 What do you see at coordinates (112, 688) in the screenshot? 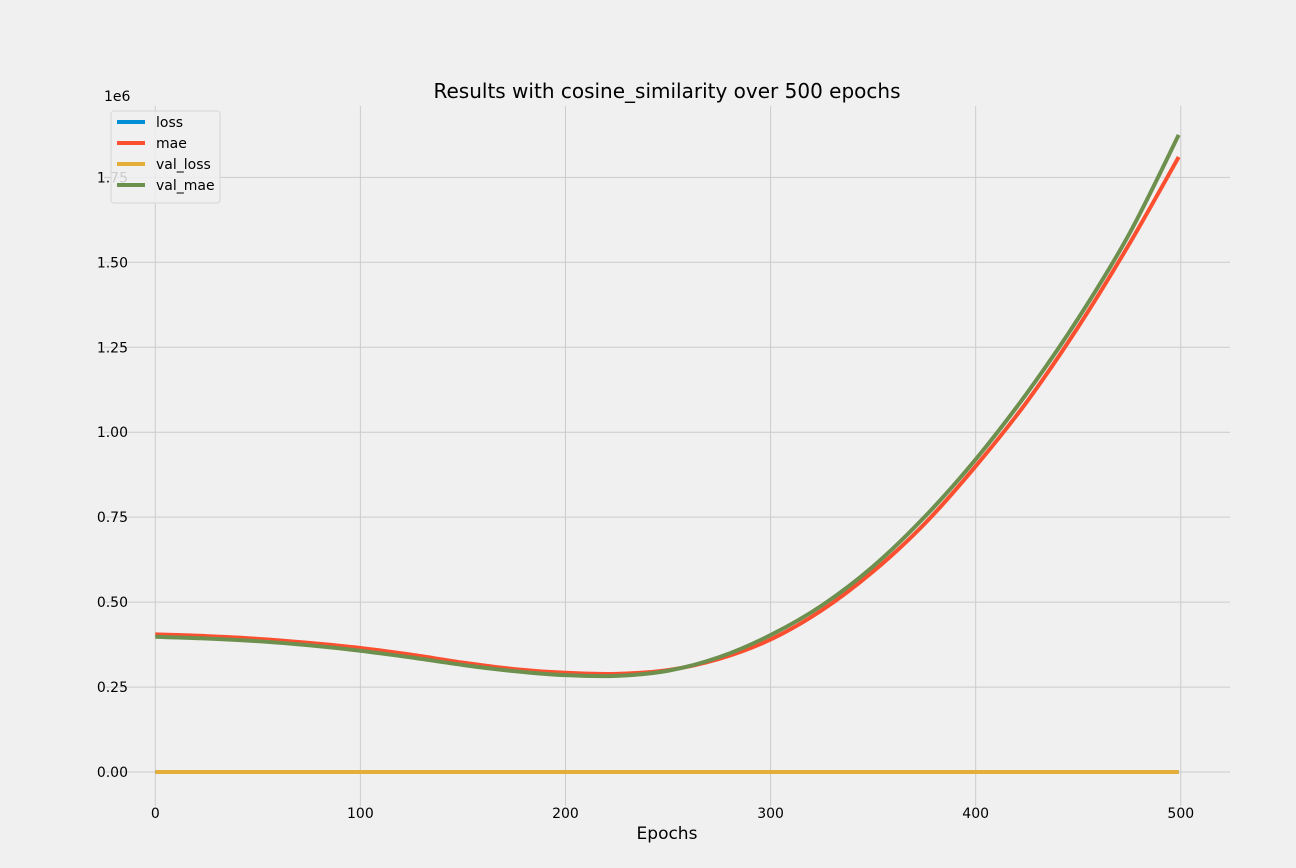
I see `y-tick-label: 0.25` at bounding box center [112, 688].